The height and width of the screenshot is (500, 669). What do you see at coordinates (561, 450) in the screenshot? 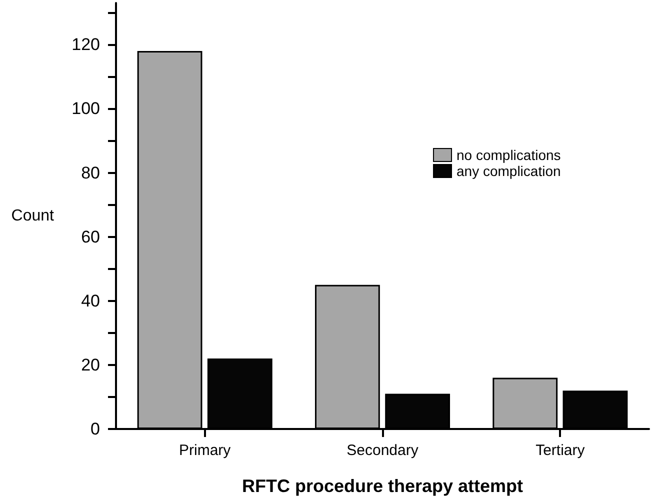
I see `x-tick-label: Tertiary` at bounding box center [561, 450].